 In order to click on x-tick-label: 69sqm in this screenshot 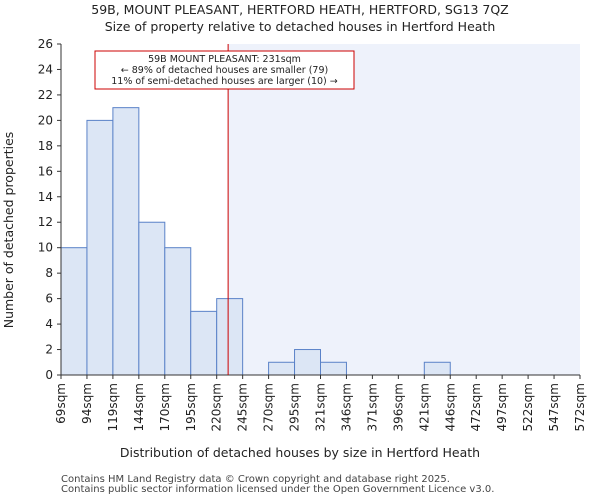, I will do `click(61, 403)`.